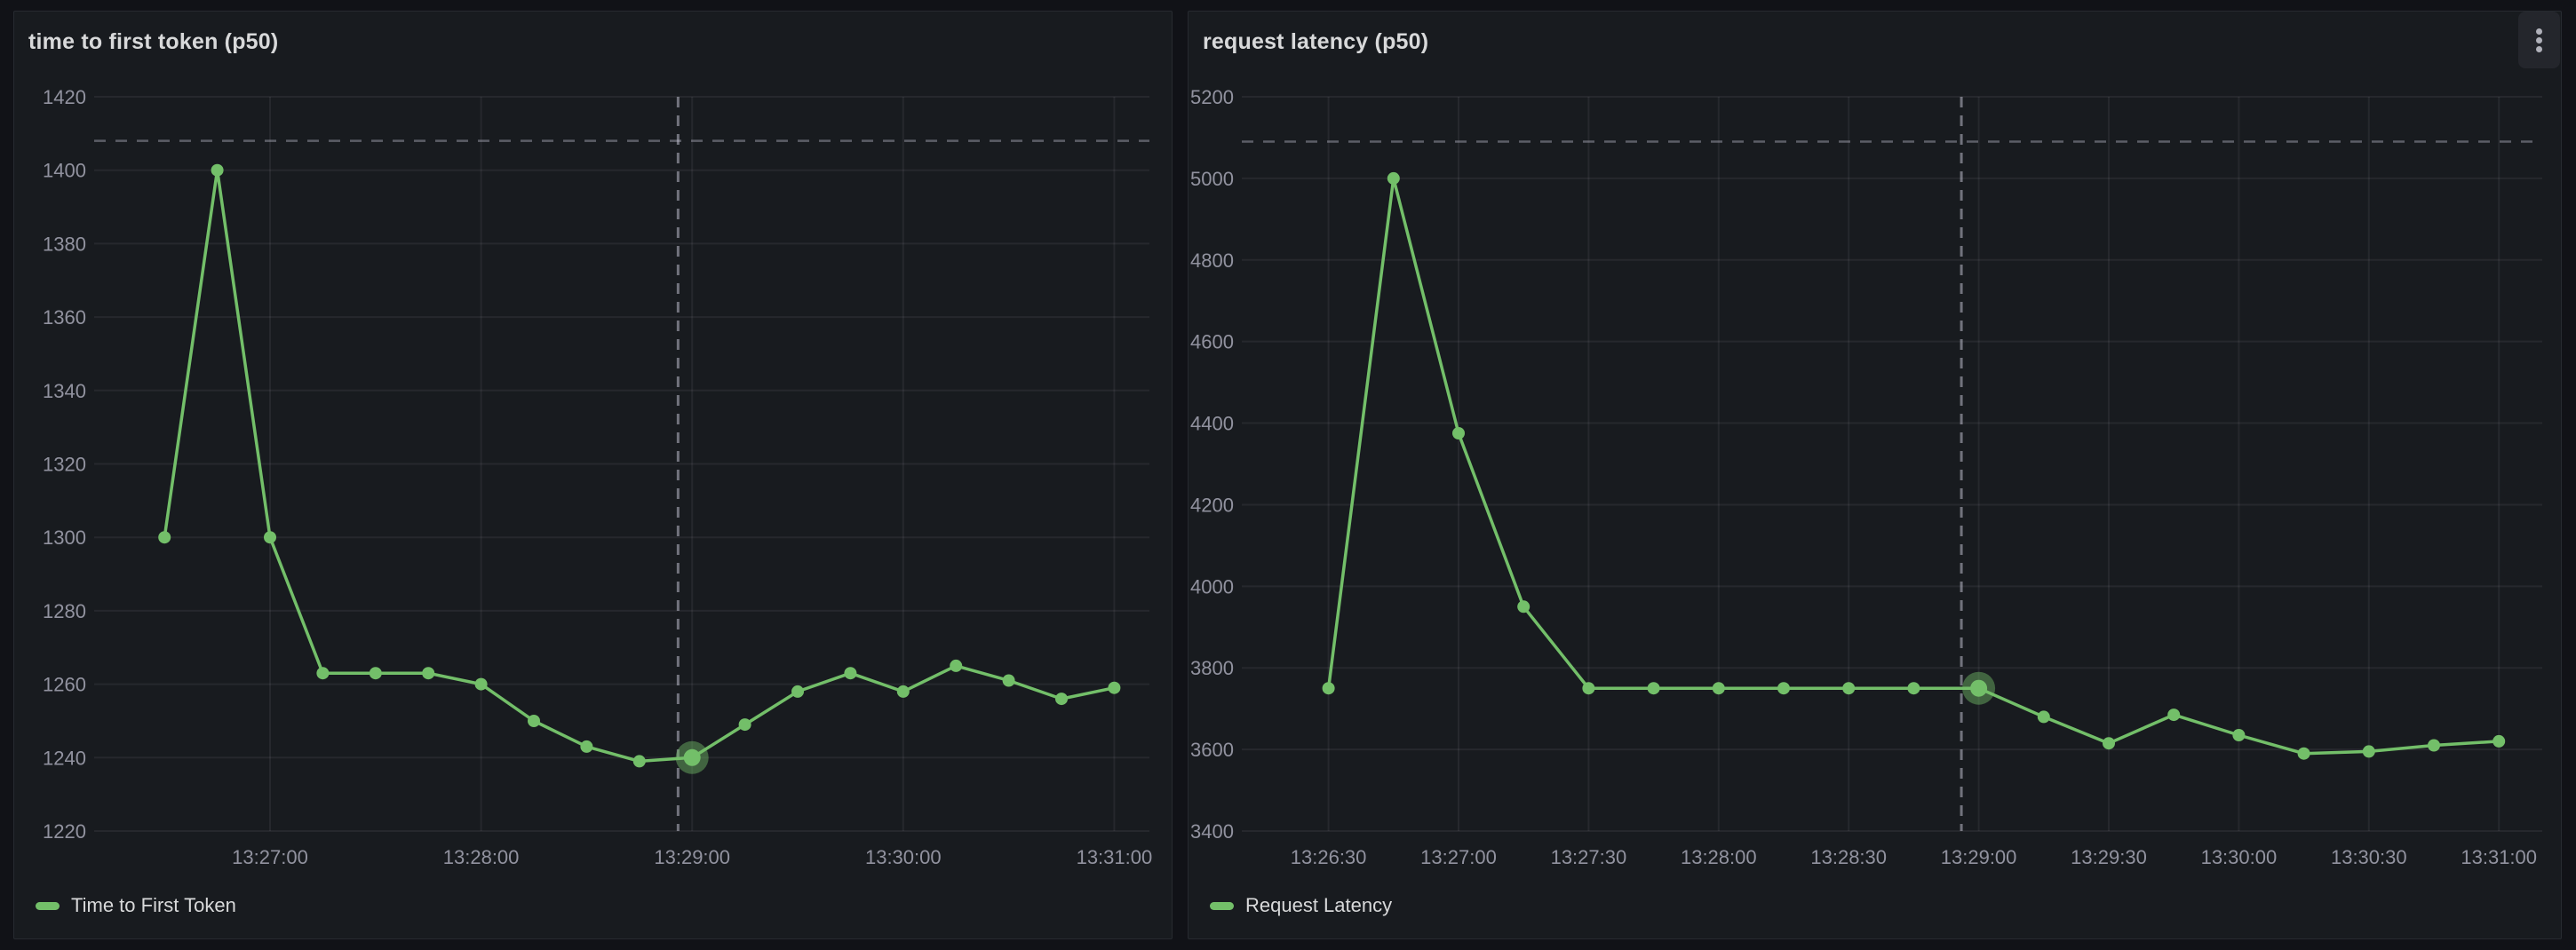 This screenshot has height=950, width=2576. Describe the element at coordinates (1212, 750) in the screenshot. I see `y-axis-tick-label: 3600` at that location.